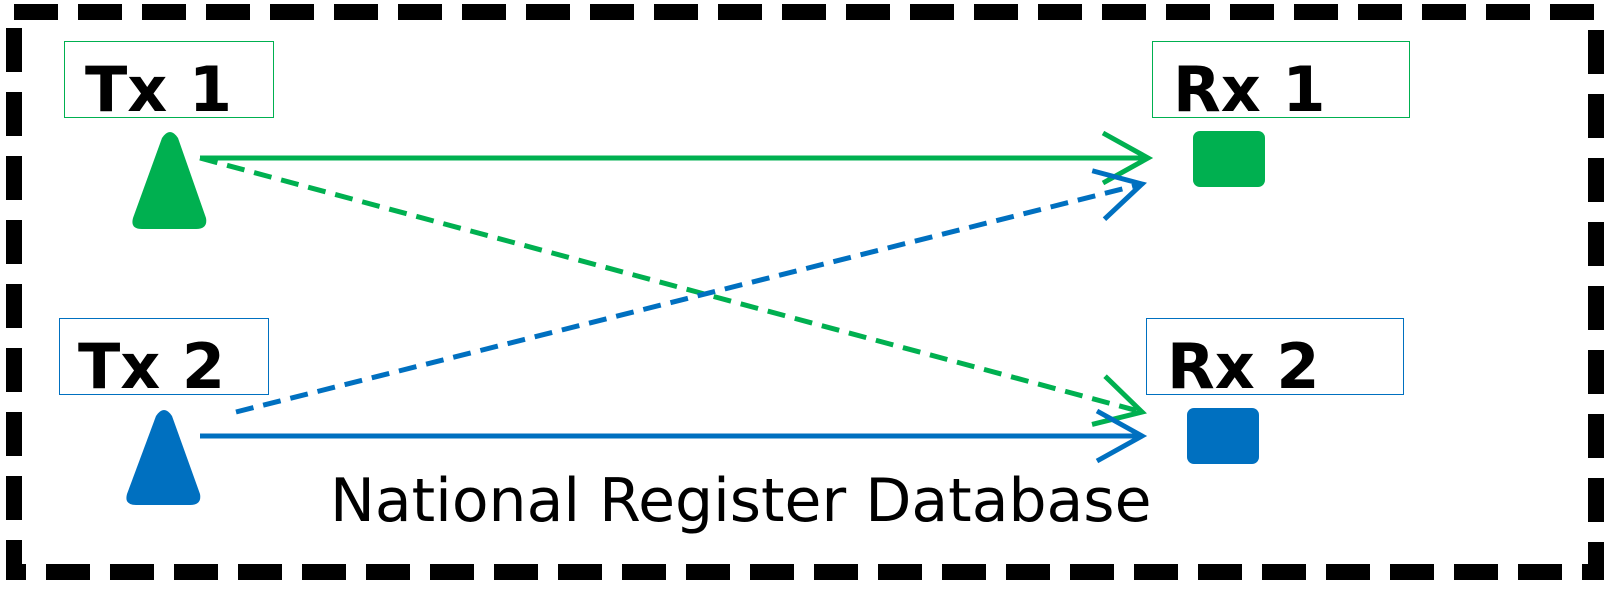  I want to click on rx1-square-icon, so click(1229, 159).